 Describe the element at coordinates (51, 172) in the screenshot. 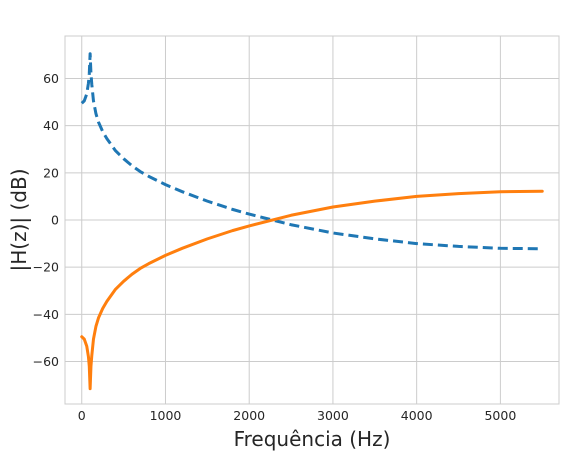

I see `y-tick-label: 20` at that location.